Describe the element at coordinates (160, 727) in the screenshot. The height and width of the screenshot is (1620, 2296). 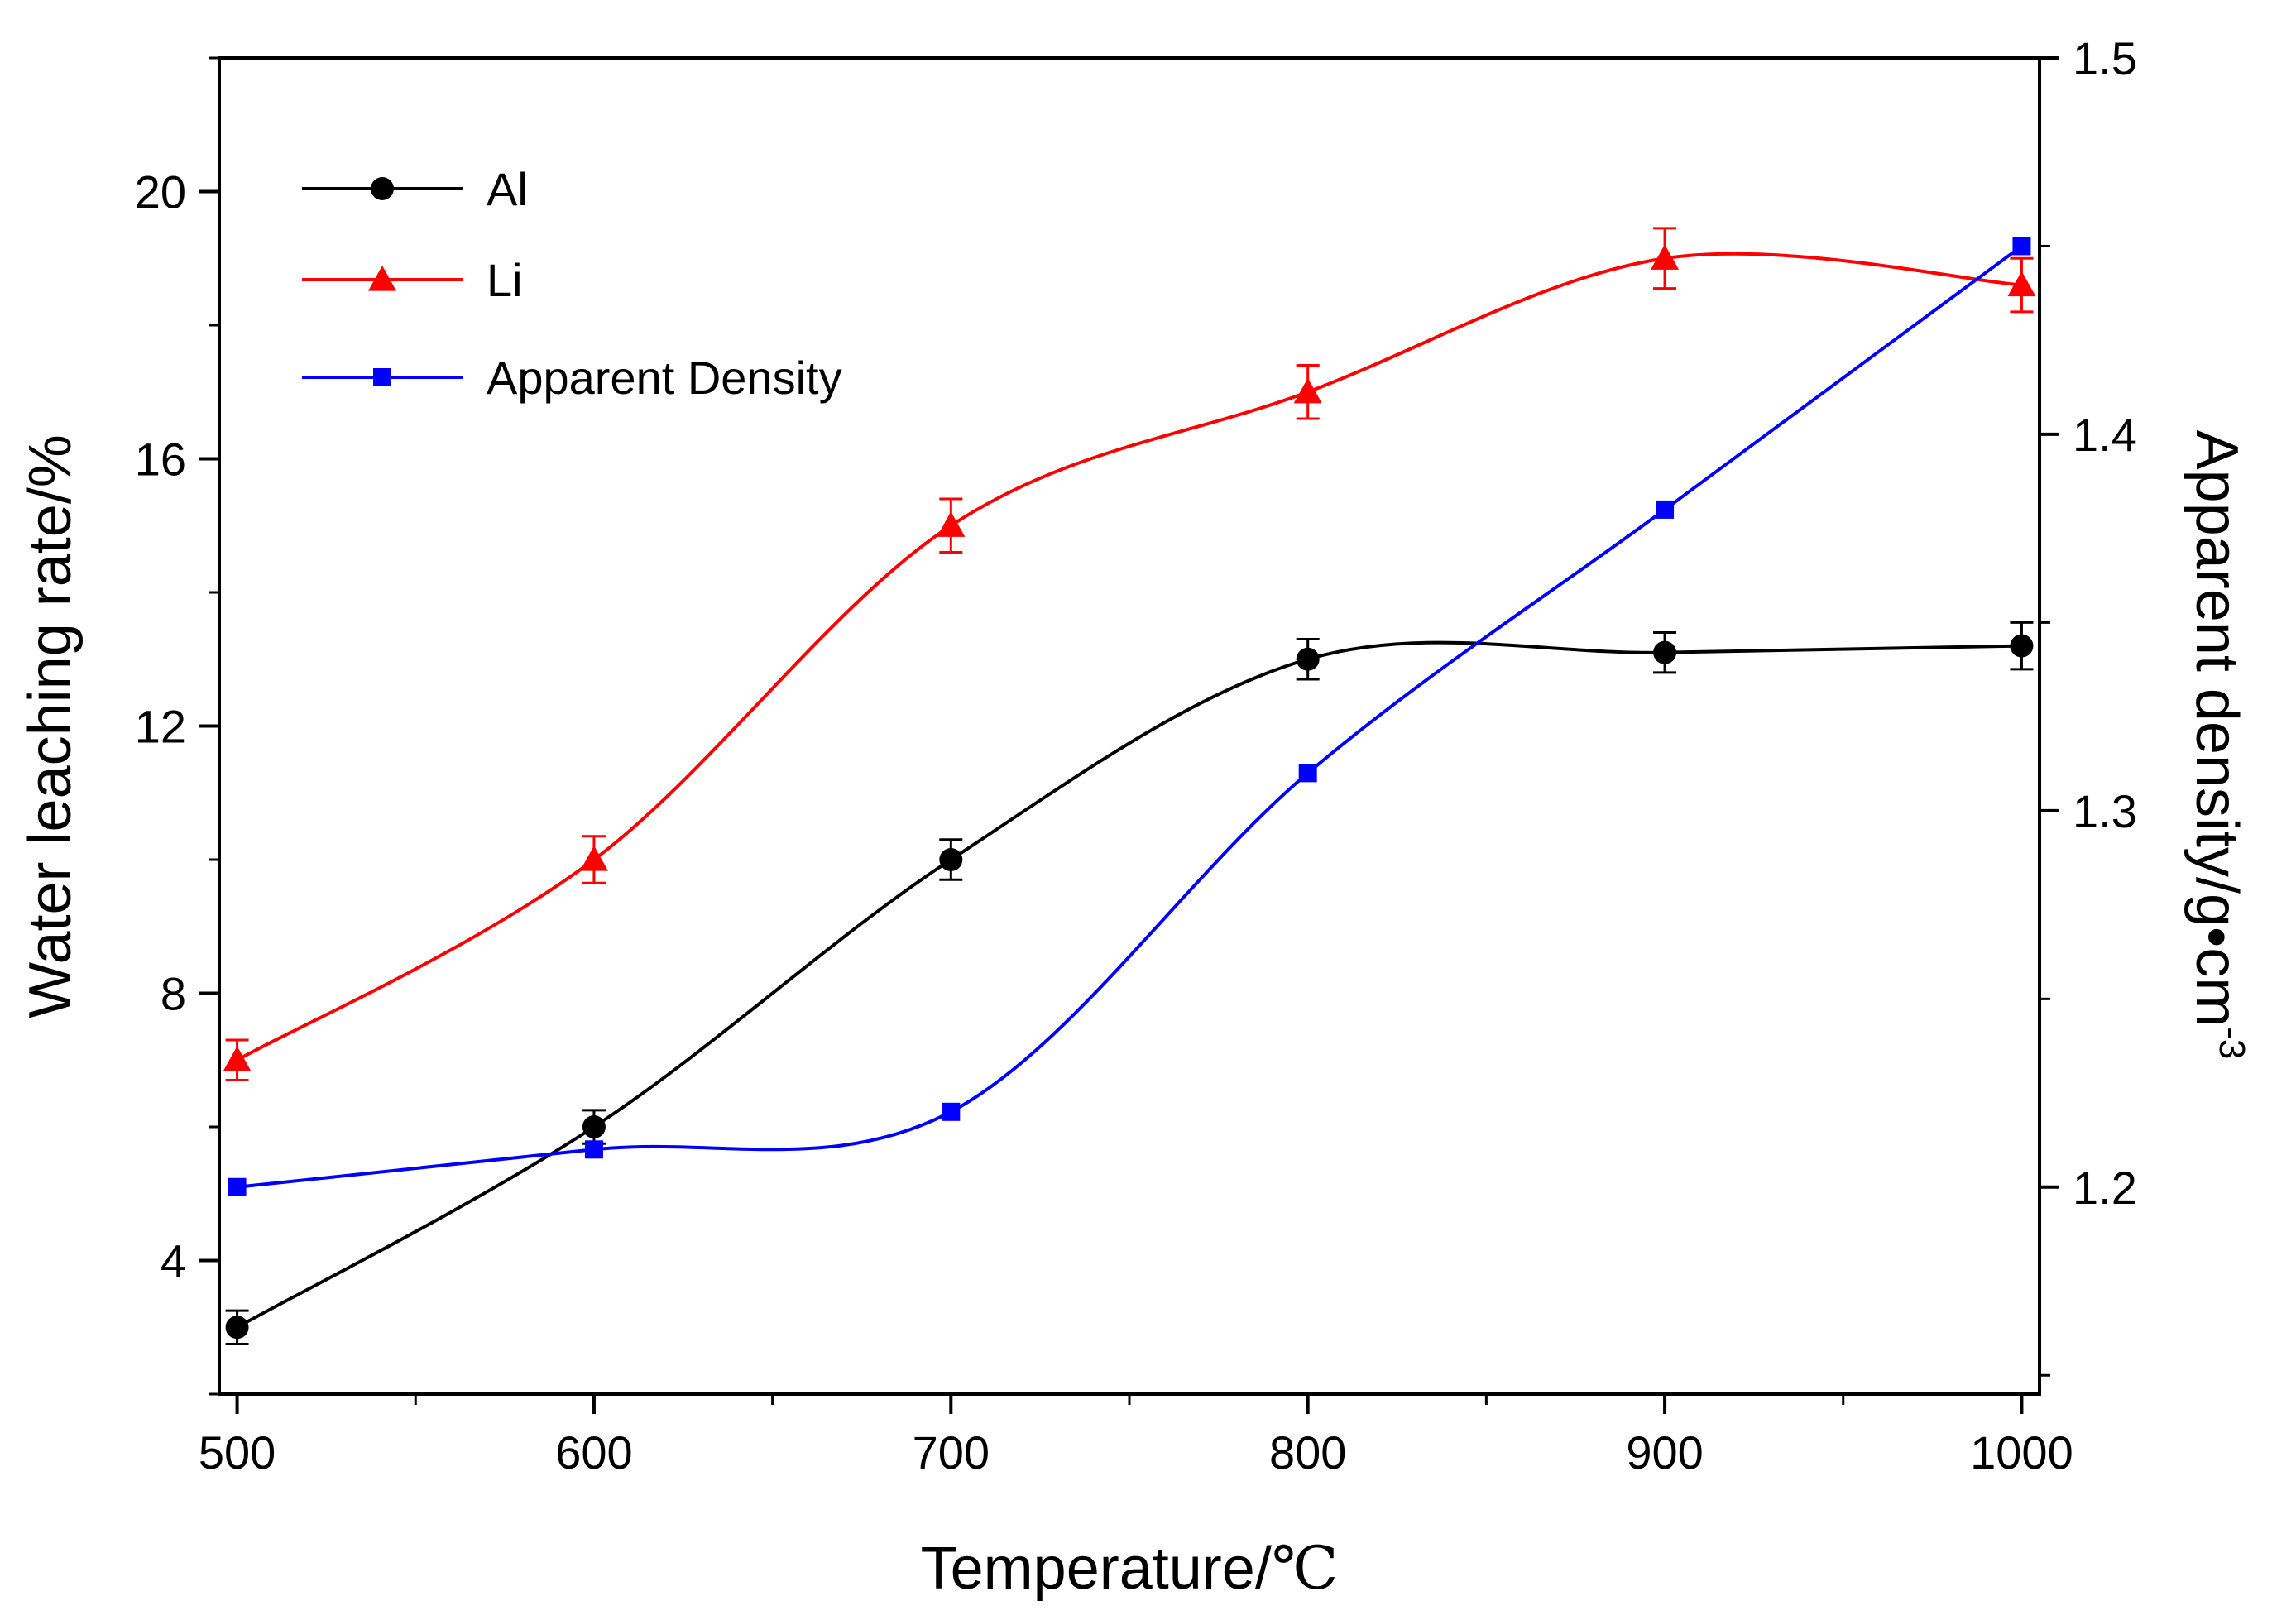
I see `left-y-tick-label: 12` at that location.